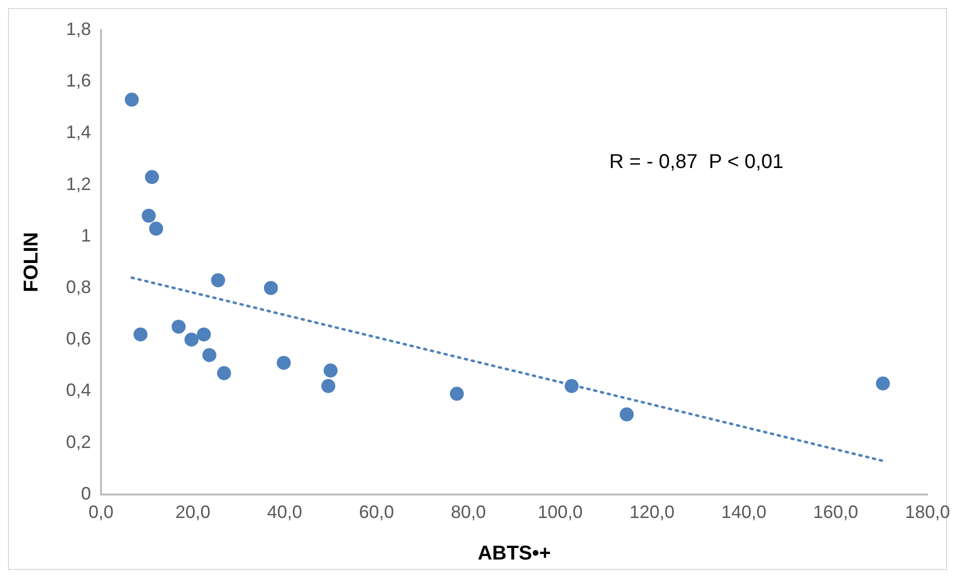 The image size is (957, 580). What do you see at coordinates (79, 442) in the screenshot?
I see `y-tick-label: 0,2` at bounding box center [79, 442].